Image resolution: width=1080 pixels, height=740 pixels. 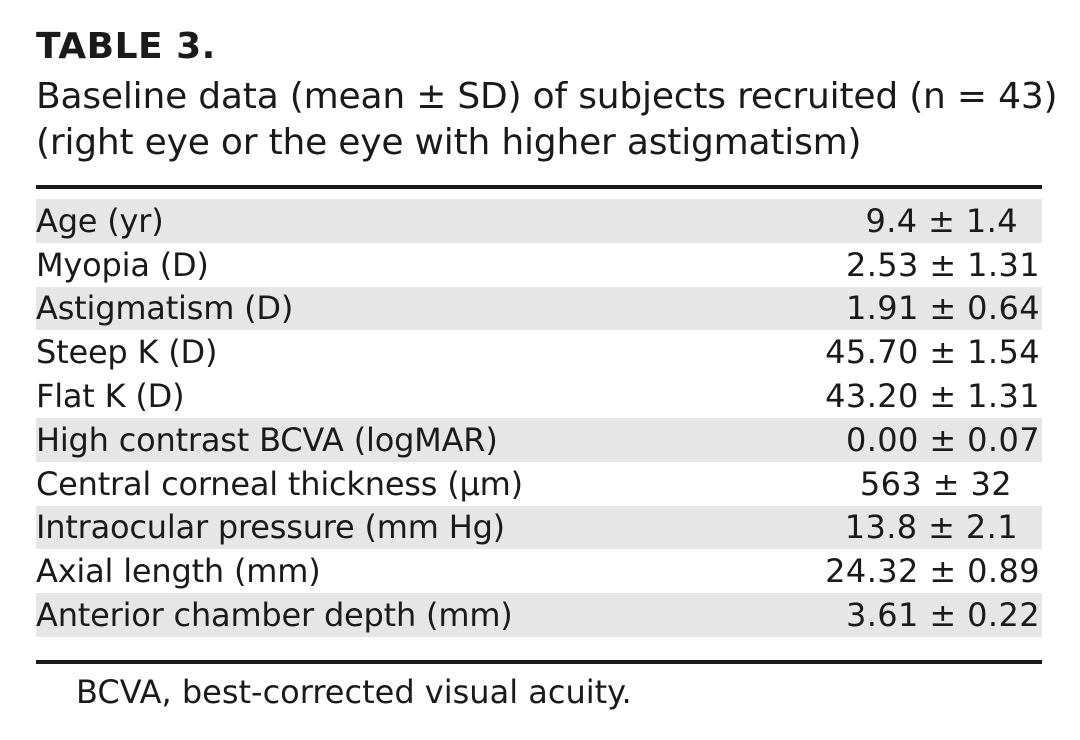 What do you see at coordinates (354, 692) in the screenshot?
I see `table-footnote: BCVA, best-corrected visual acuity.` at bounding box center [354, 692].